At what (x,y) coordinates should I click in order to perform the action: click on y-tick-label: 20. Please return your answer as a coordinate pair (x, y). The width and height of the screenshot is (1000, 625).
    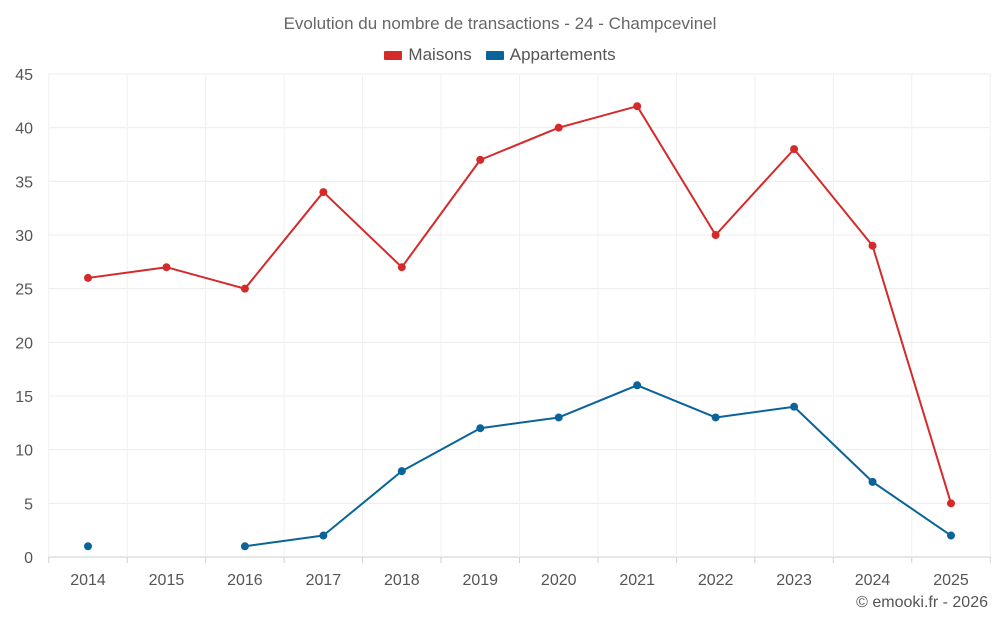
    Looking at the image, I should click on (24, 343).